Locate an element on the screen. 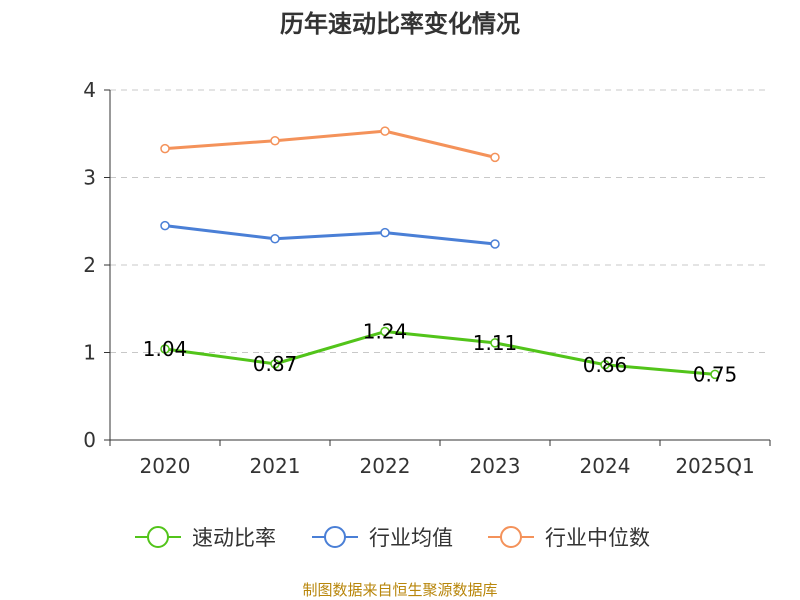 This screenshot has width=800, height=600. legend: 速动比率 行业均值 行业中位数 is located at coordinates (392, 538).